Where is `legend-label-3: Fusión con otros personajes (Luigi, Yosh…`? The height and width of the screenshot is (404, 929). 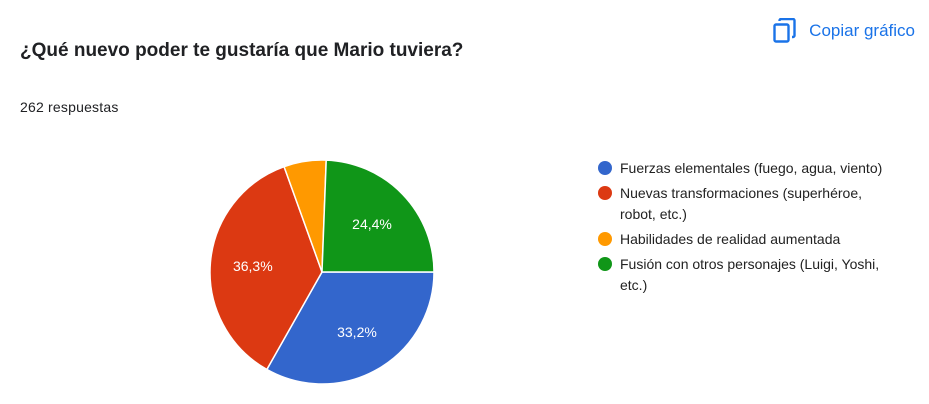
legend-label-3: Fusión con otros personajes (Luigi, Yosh… is located at coordinates (750, 274).